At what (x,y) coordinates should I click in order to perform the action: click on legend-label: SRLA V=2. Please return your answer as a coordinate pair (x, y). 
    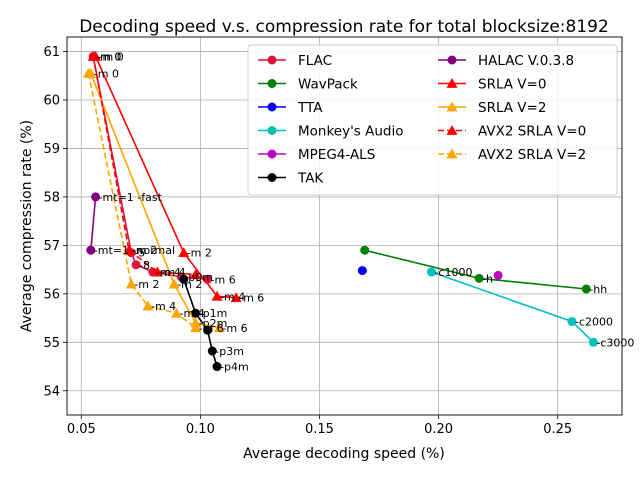
    Looking at the image, I should click on (512, 108).